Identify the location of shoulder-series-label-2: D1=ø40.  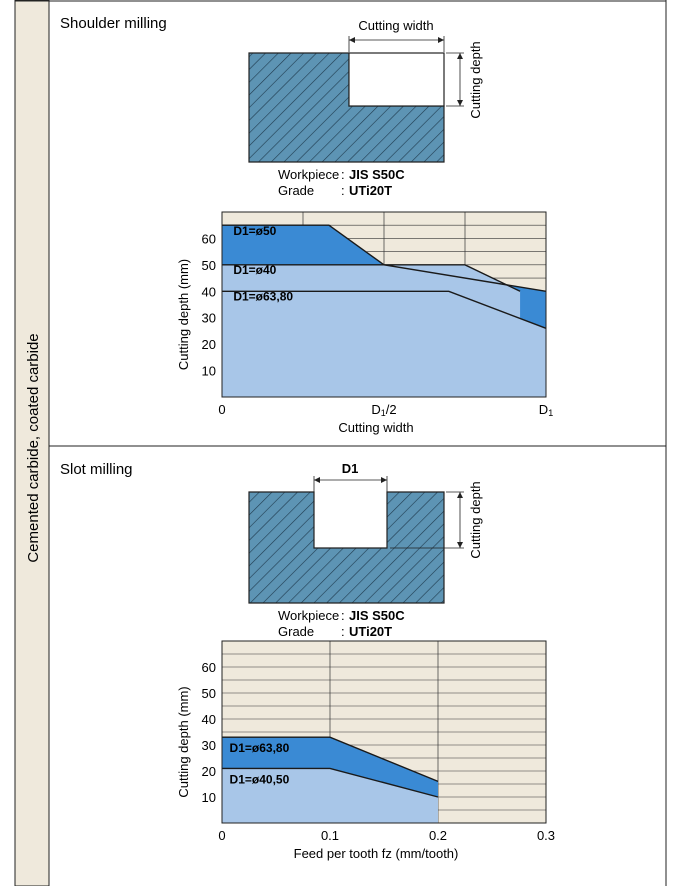
(254, 270).